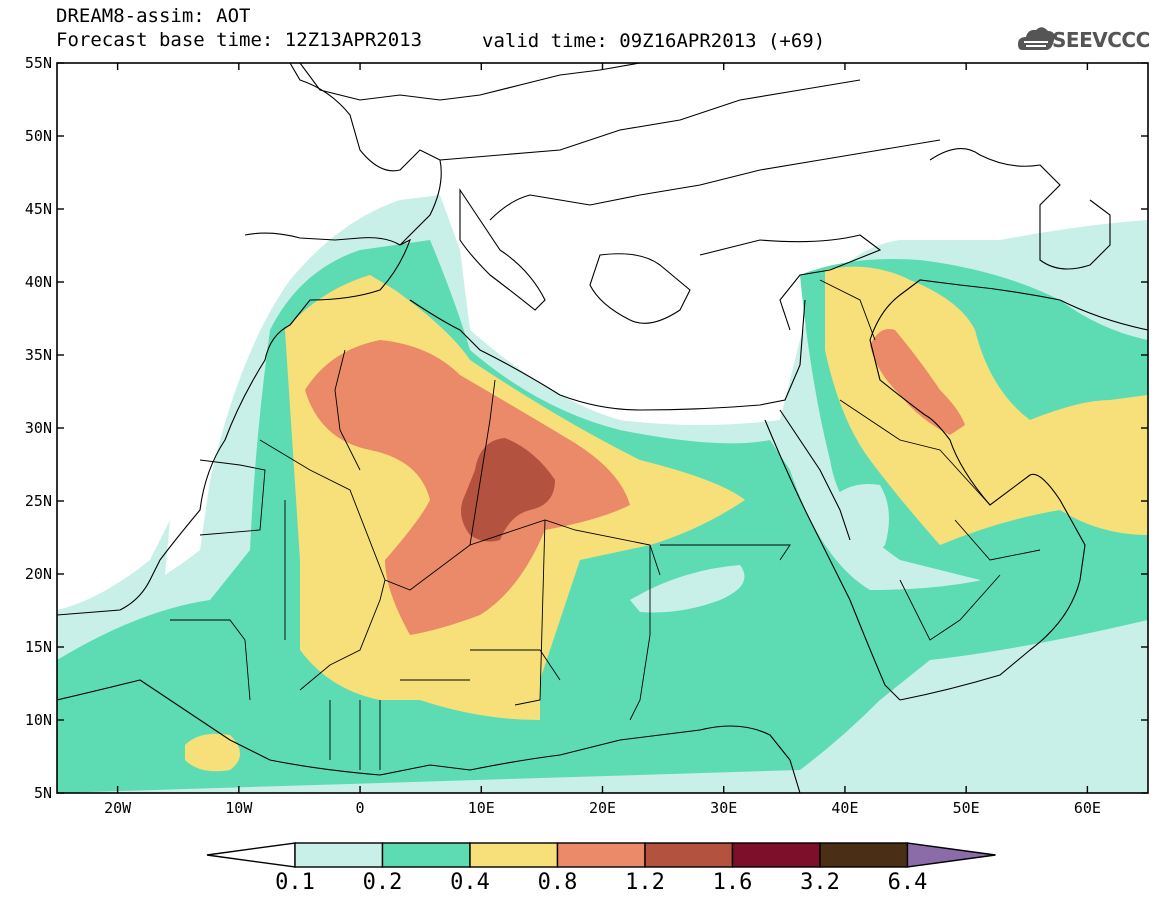  I want to click on lat-tick-label: 10N, so click(38, 720).